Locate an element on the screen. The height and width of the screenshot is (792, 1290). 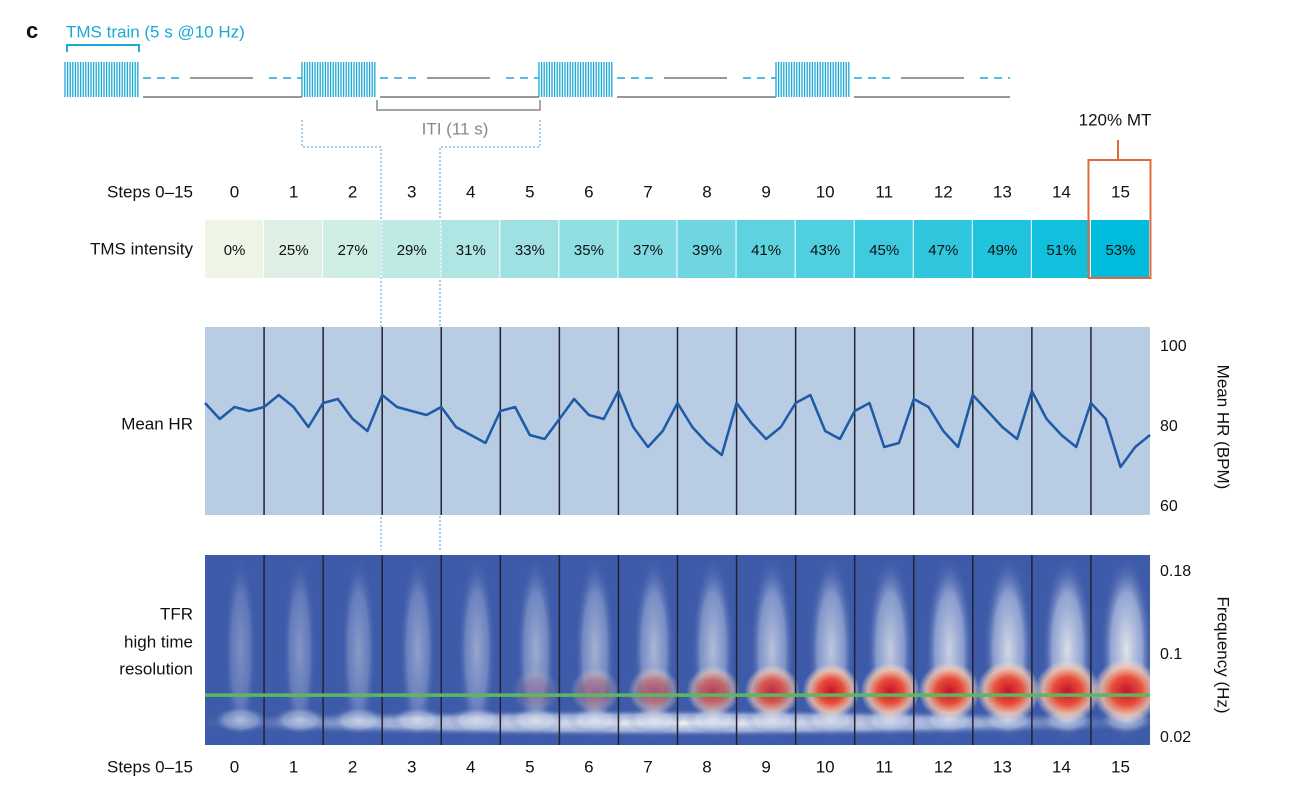
step-label-bottom: 13 is located at coordinates (1002, 766).